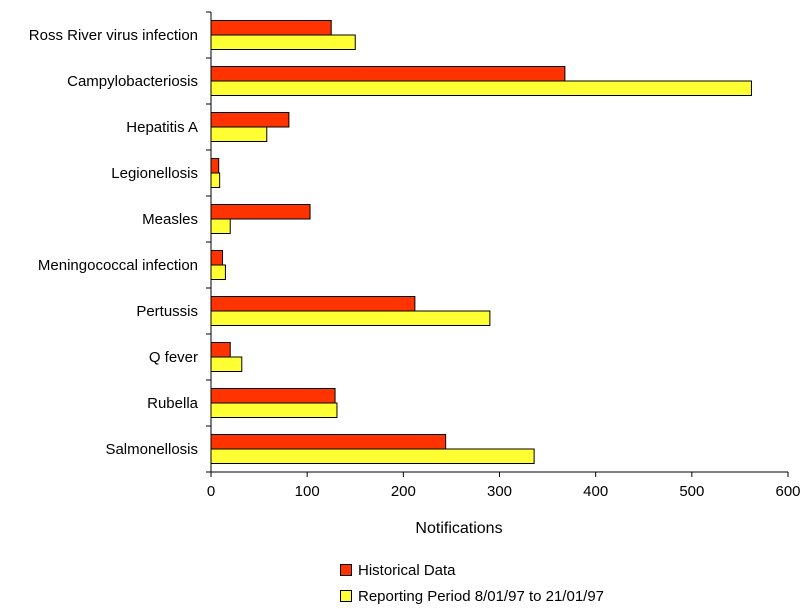 The image size is (804, 609). Describe the element at coordinates (271, 28) in the screenshot. I see `bar-ross-river-virus-infection-historical` at that location.